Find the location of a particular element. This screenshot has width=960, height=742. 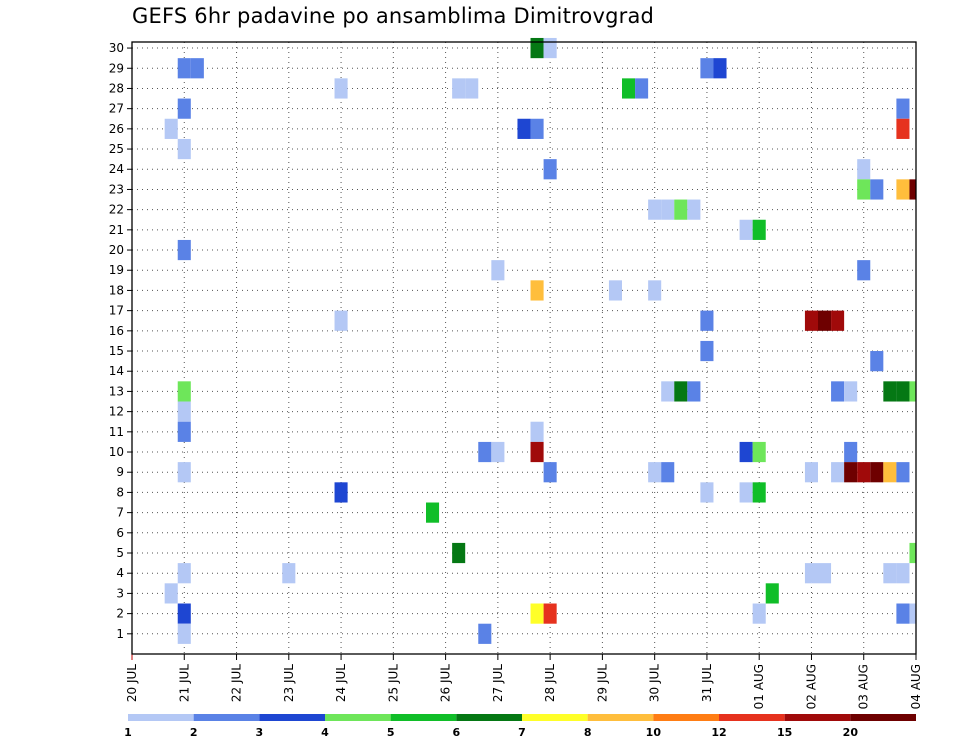

x-tick-label: 01 AUG is located at coordinates (759, 686).